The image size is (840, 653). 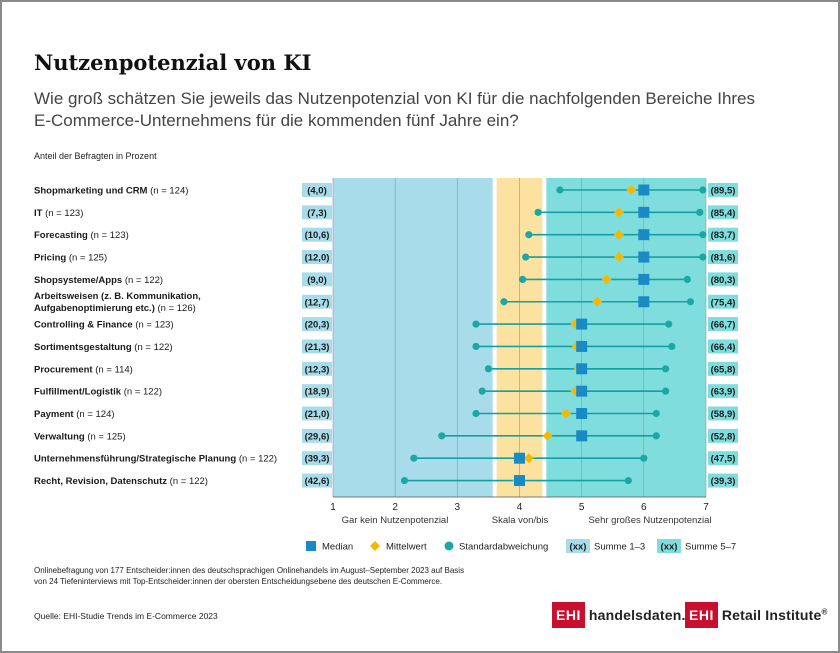 What do you see at coordinates (723, 459) in the screenshot?
I see `sum-high-value: (47,5)` at bounding box center [723, 459].